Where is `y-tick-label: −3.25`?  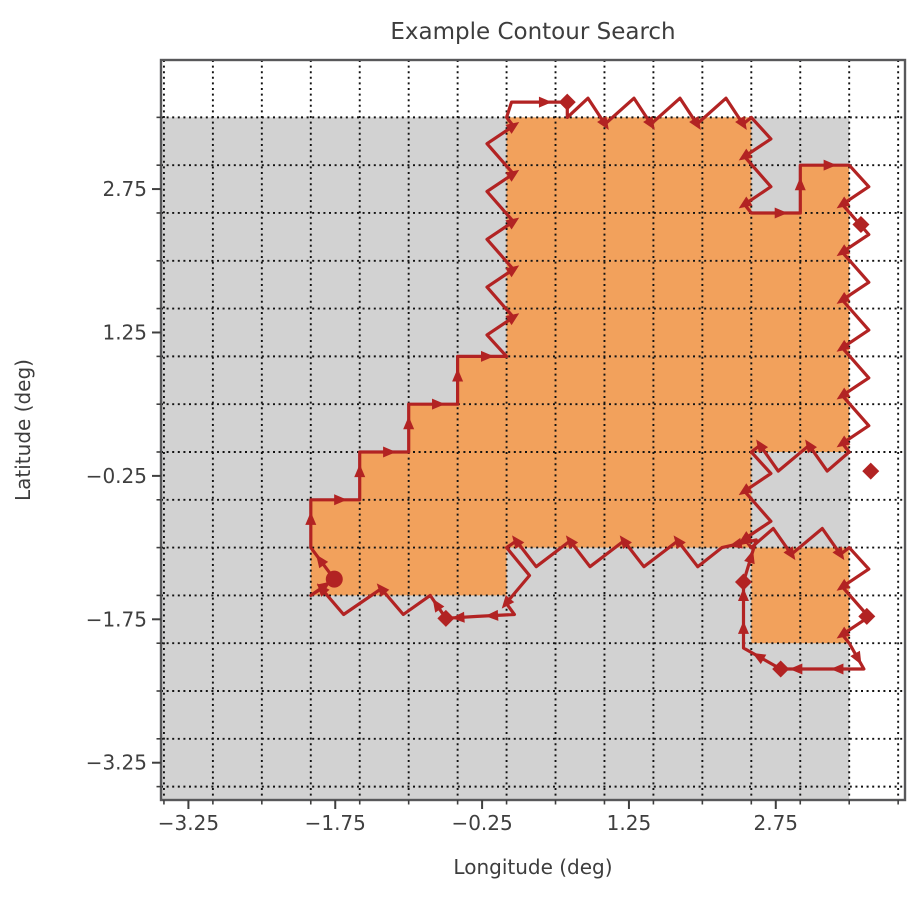
y-tick-label: −3.25 is located at coordinates (116, 763).